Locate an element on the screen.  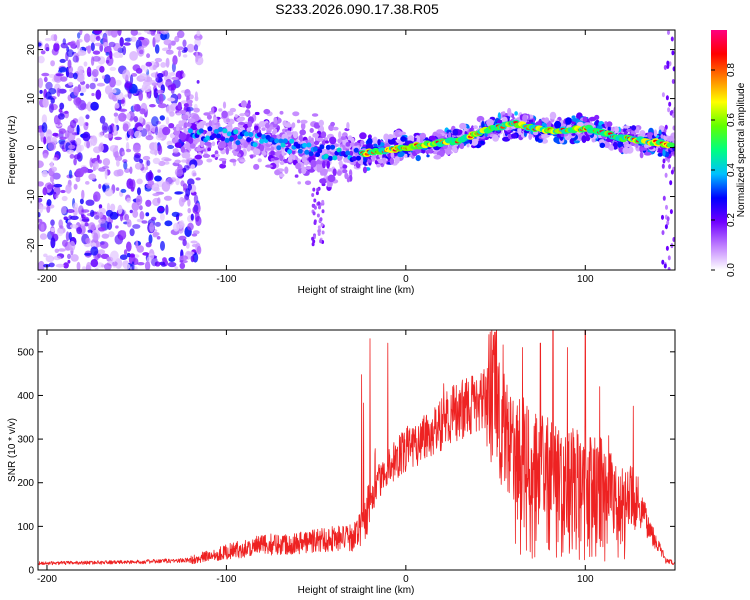
x-tick-label: 100 is located at coordinates (585, 279).